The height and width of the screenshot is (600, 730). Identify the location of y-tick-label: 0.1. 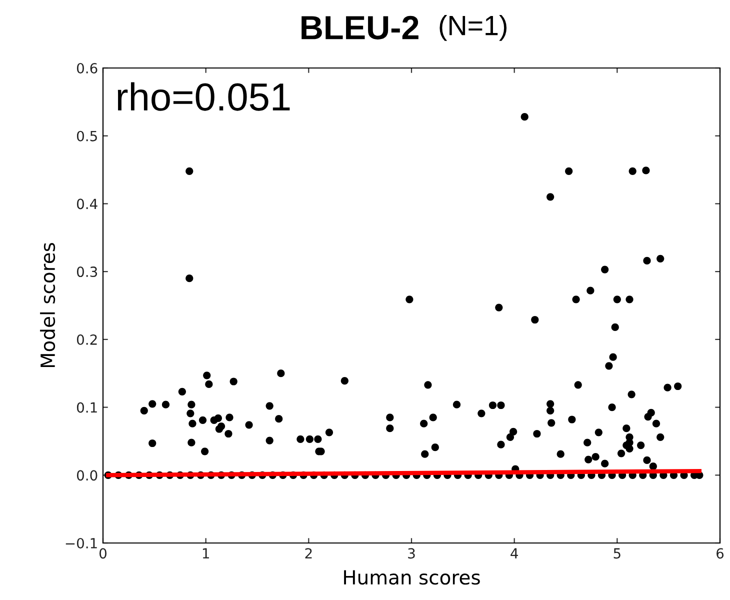
(86, 407).